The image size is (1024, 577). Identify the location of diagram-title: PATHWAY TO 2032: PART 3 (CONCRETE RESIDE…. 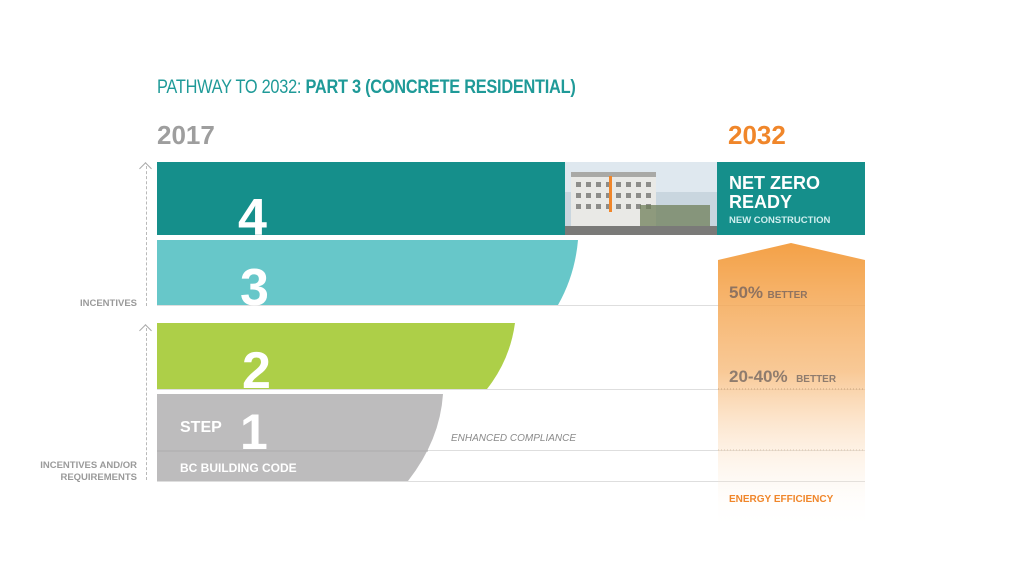
(366, 88).